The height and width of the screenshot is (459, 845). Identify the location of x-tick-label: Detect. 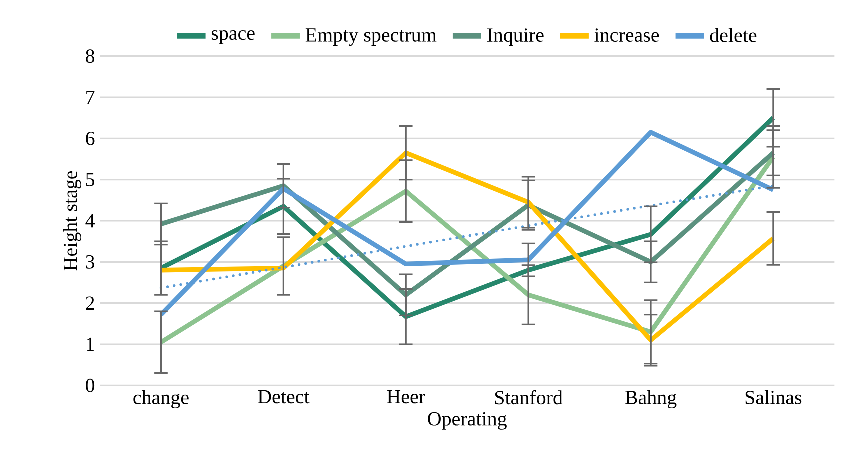
(284, 397).